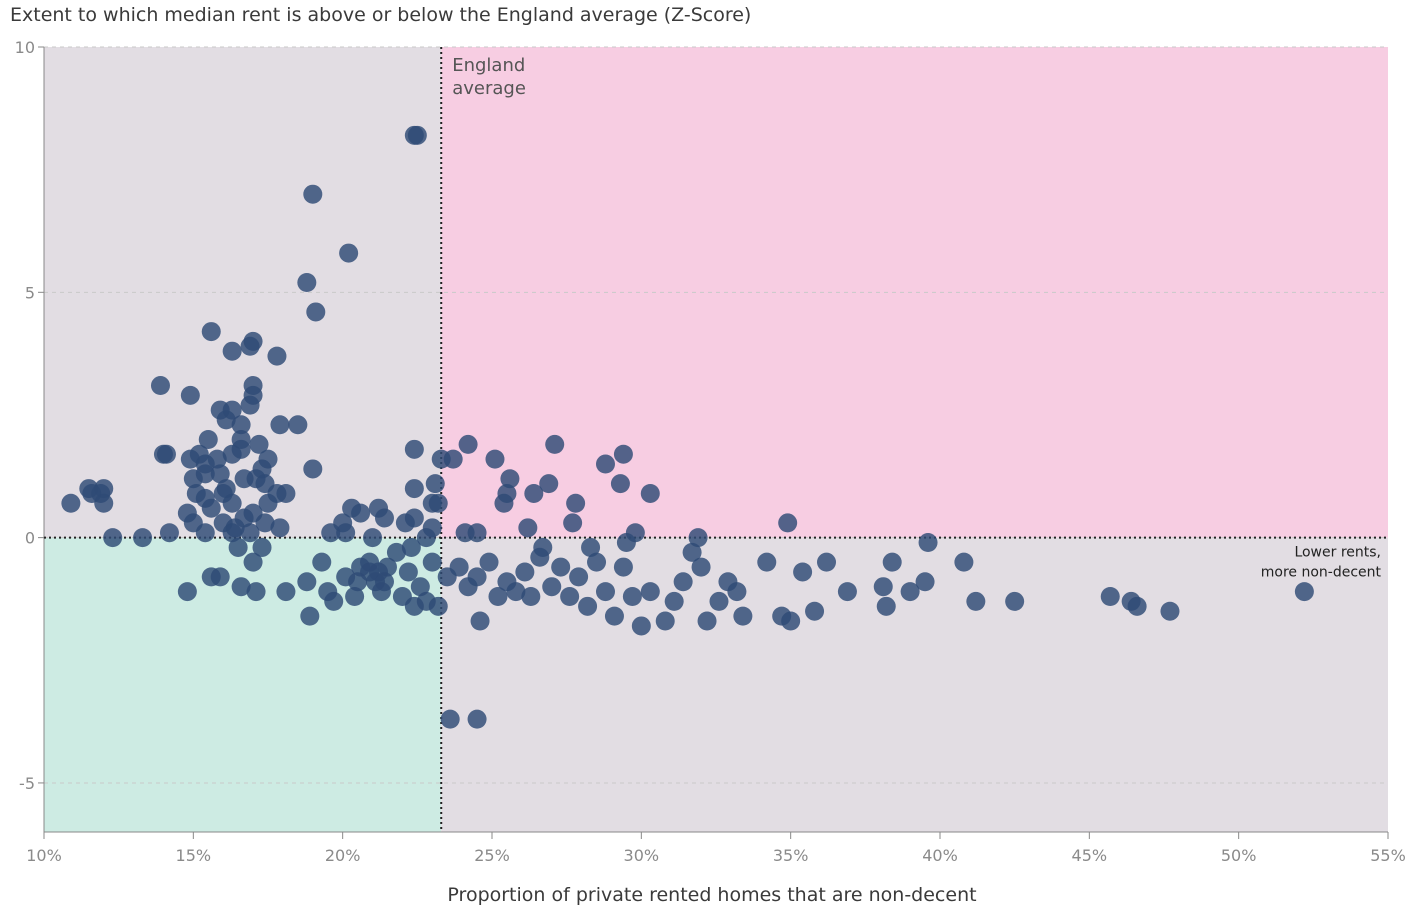  What do you see at coordinates (25, 47) in the screenshot?
I see `y-tick-label: 10` at bounding box center [25, 47].